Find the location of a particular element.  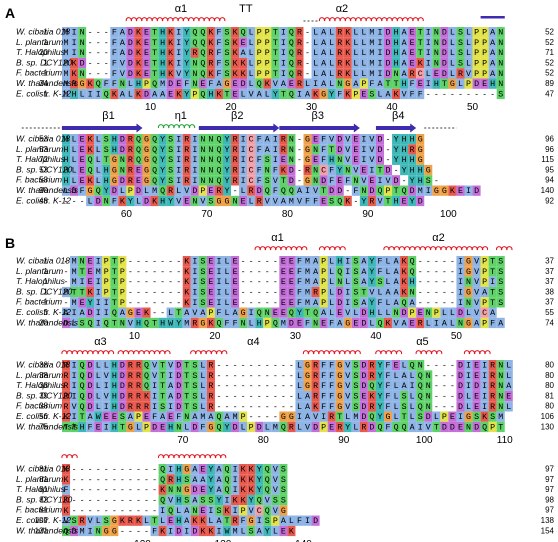

residue-letter: Y is located at coordinates (396, 150).